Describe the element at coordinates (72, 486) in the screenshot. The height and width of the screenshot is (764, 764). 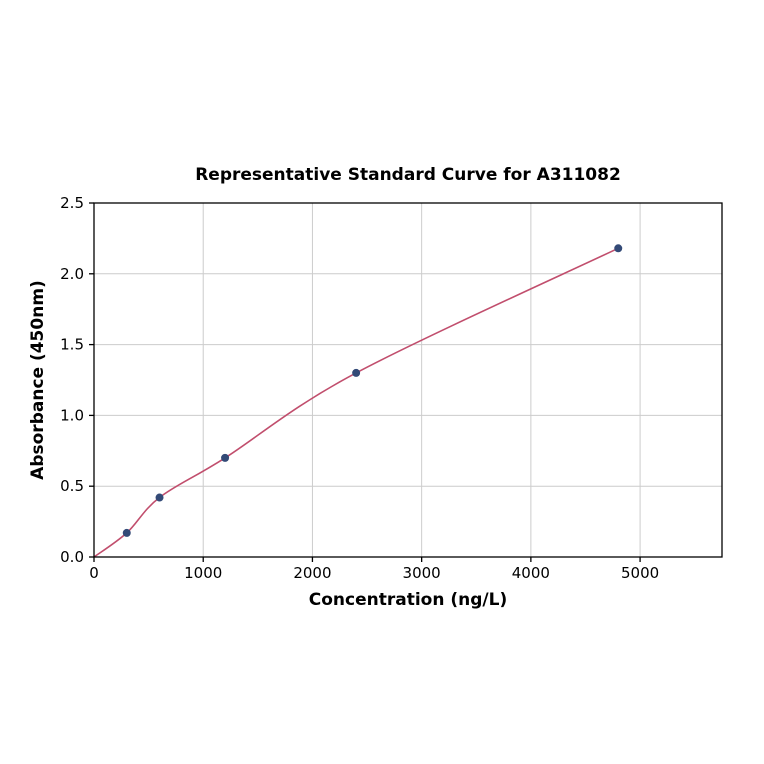
I see `y-tick-label: 0.5` at that location.